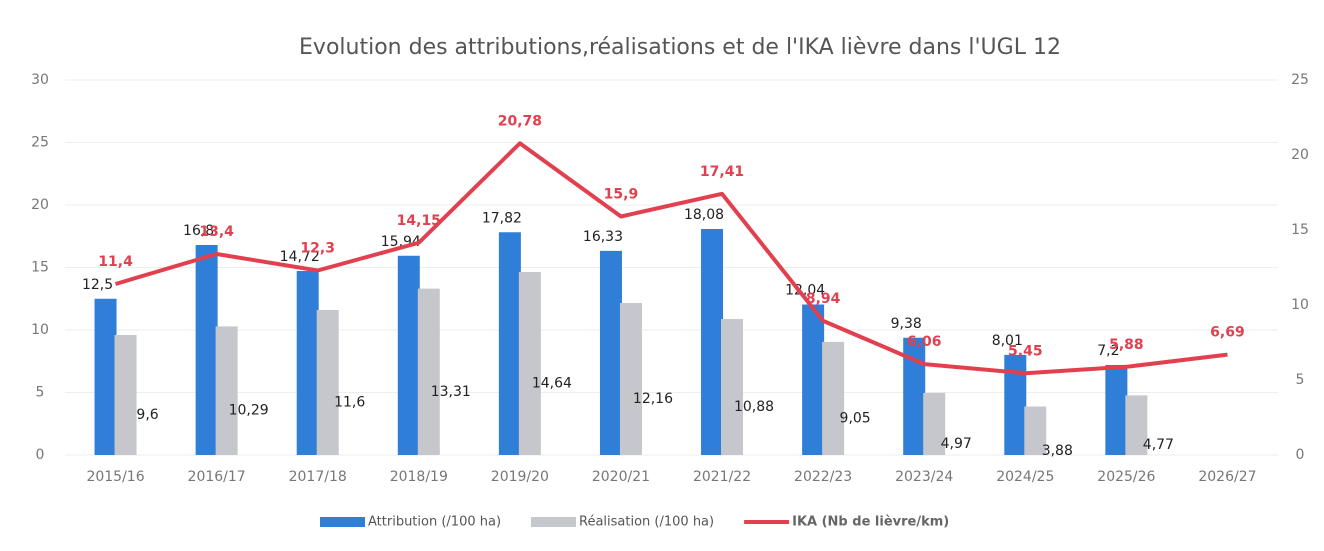 This screenshot has height=551, width=1324. What do you see at coordinates (40, 455) in the screenshot?
I see `y-tick-label: 0` at bounding box center [40, 455].